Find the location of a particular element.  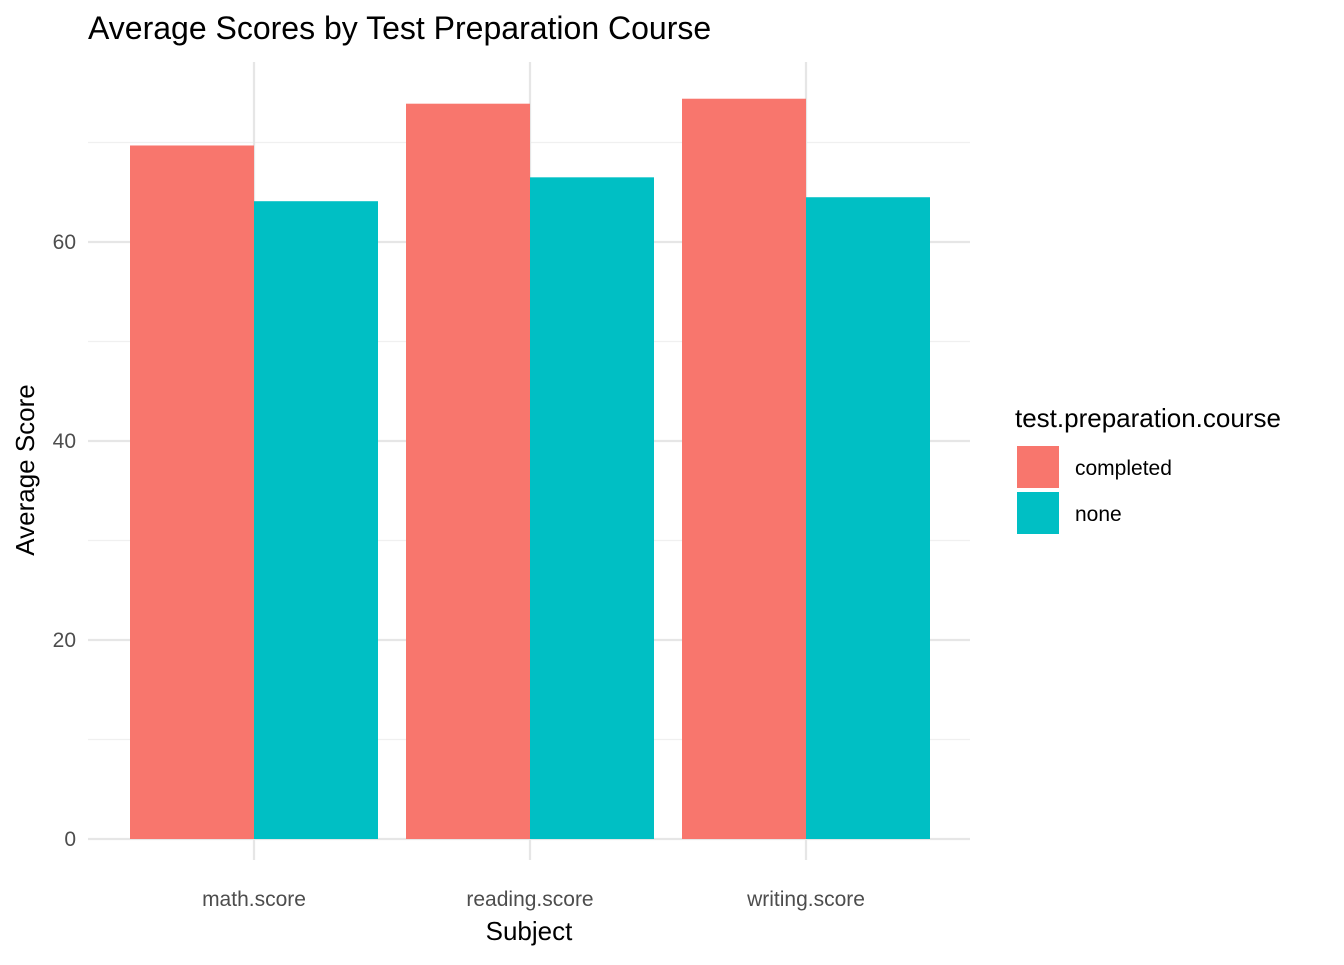

x-tick-label: writing.score is located at coordinates (805, 899).